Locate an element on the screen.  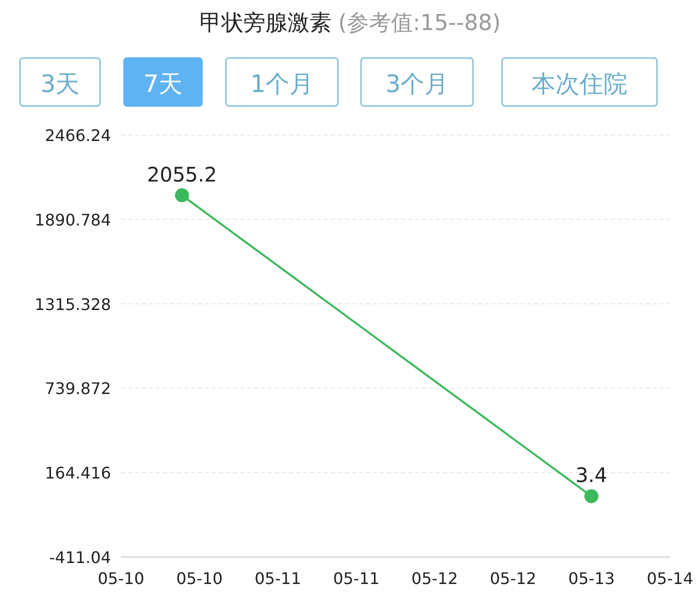
x-tick-label: 05-14 is located at coordinates (670, 578).